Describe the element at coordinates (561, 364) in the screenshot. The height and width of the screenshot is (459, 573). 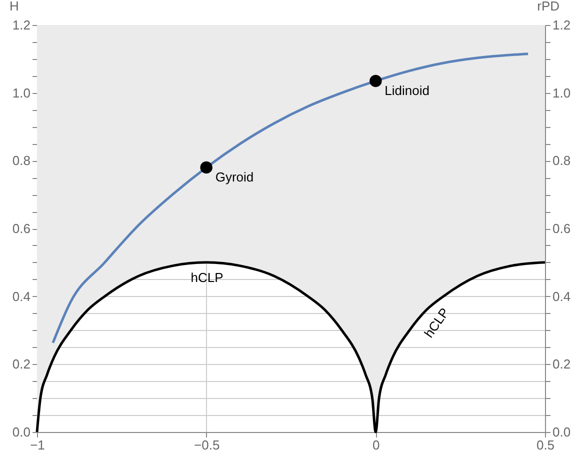
I see `y2-tick-label: 0.2` at that location.